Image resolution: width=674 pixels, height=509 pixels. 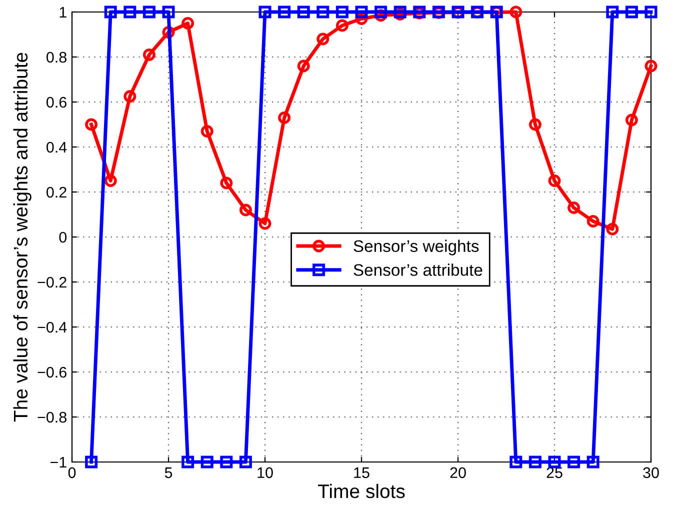 I want to click on y-tick-label: −0.6, so click(x=52, y=372).